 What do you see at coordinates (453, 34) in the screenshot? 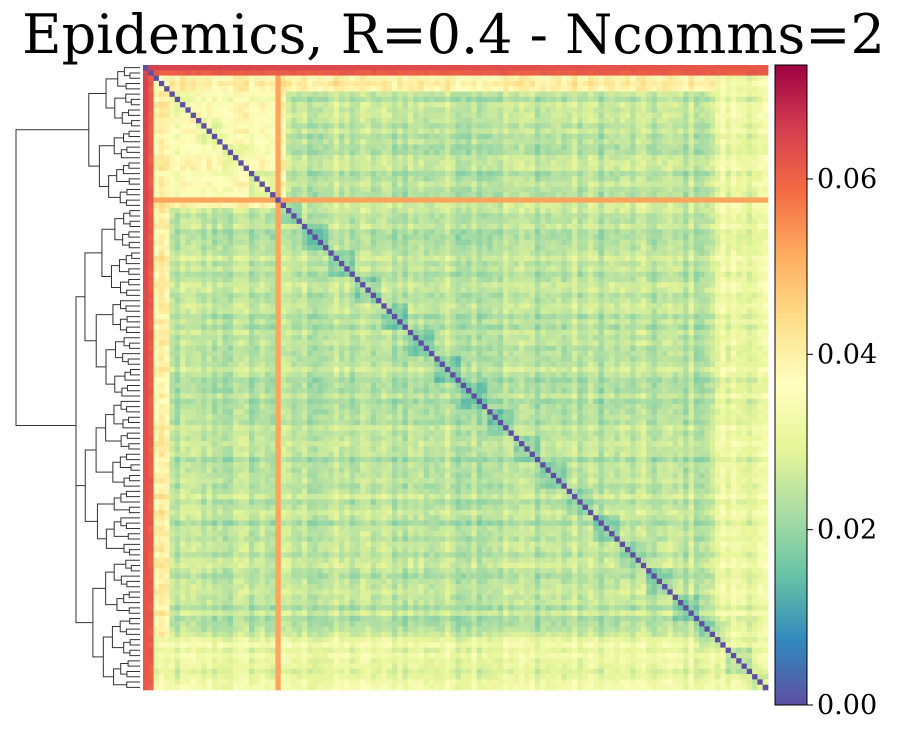
I see `chart-title: Epidemics, R=0.4 - Ncomms=2` at bounding box center [453, 34].